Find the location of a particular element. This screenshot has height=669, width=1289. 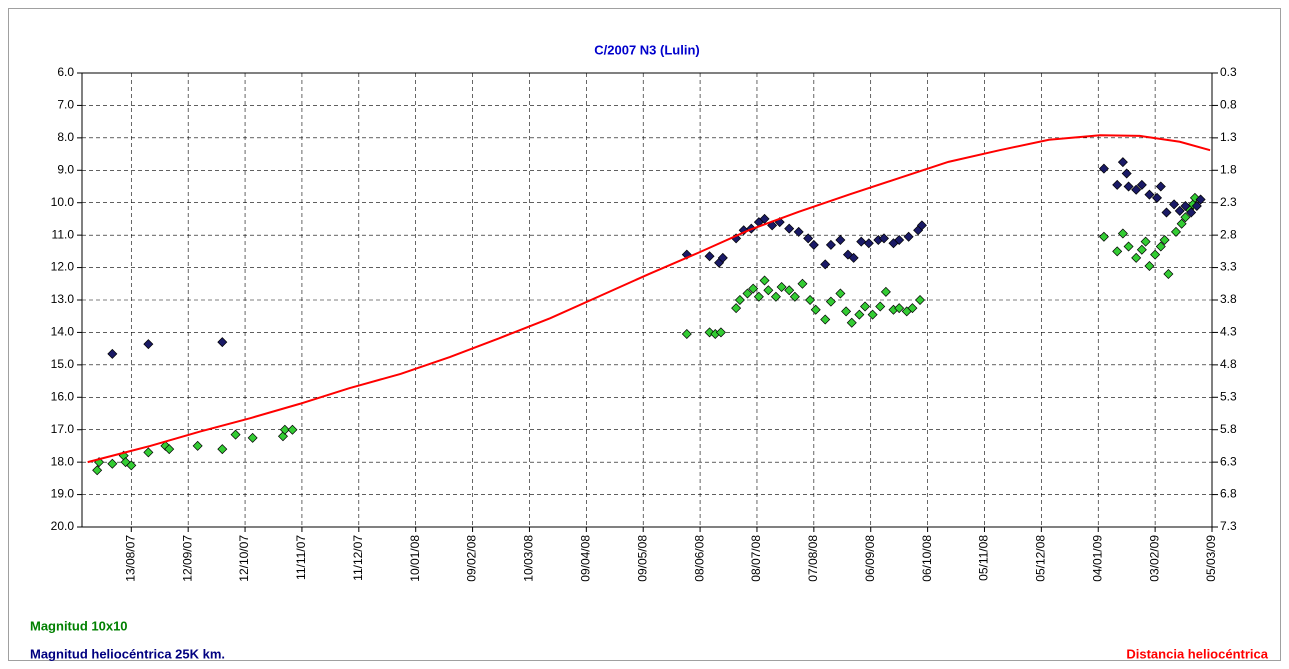

x-tick-label: 06/09/08 is located at coordinates (870, 558).